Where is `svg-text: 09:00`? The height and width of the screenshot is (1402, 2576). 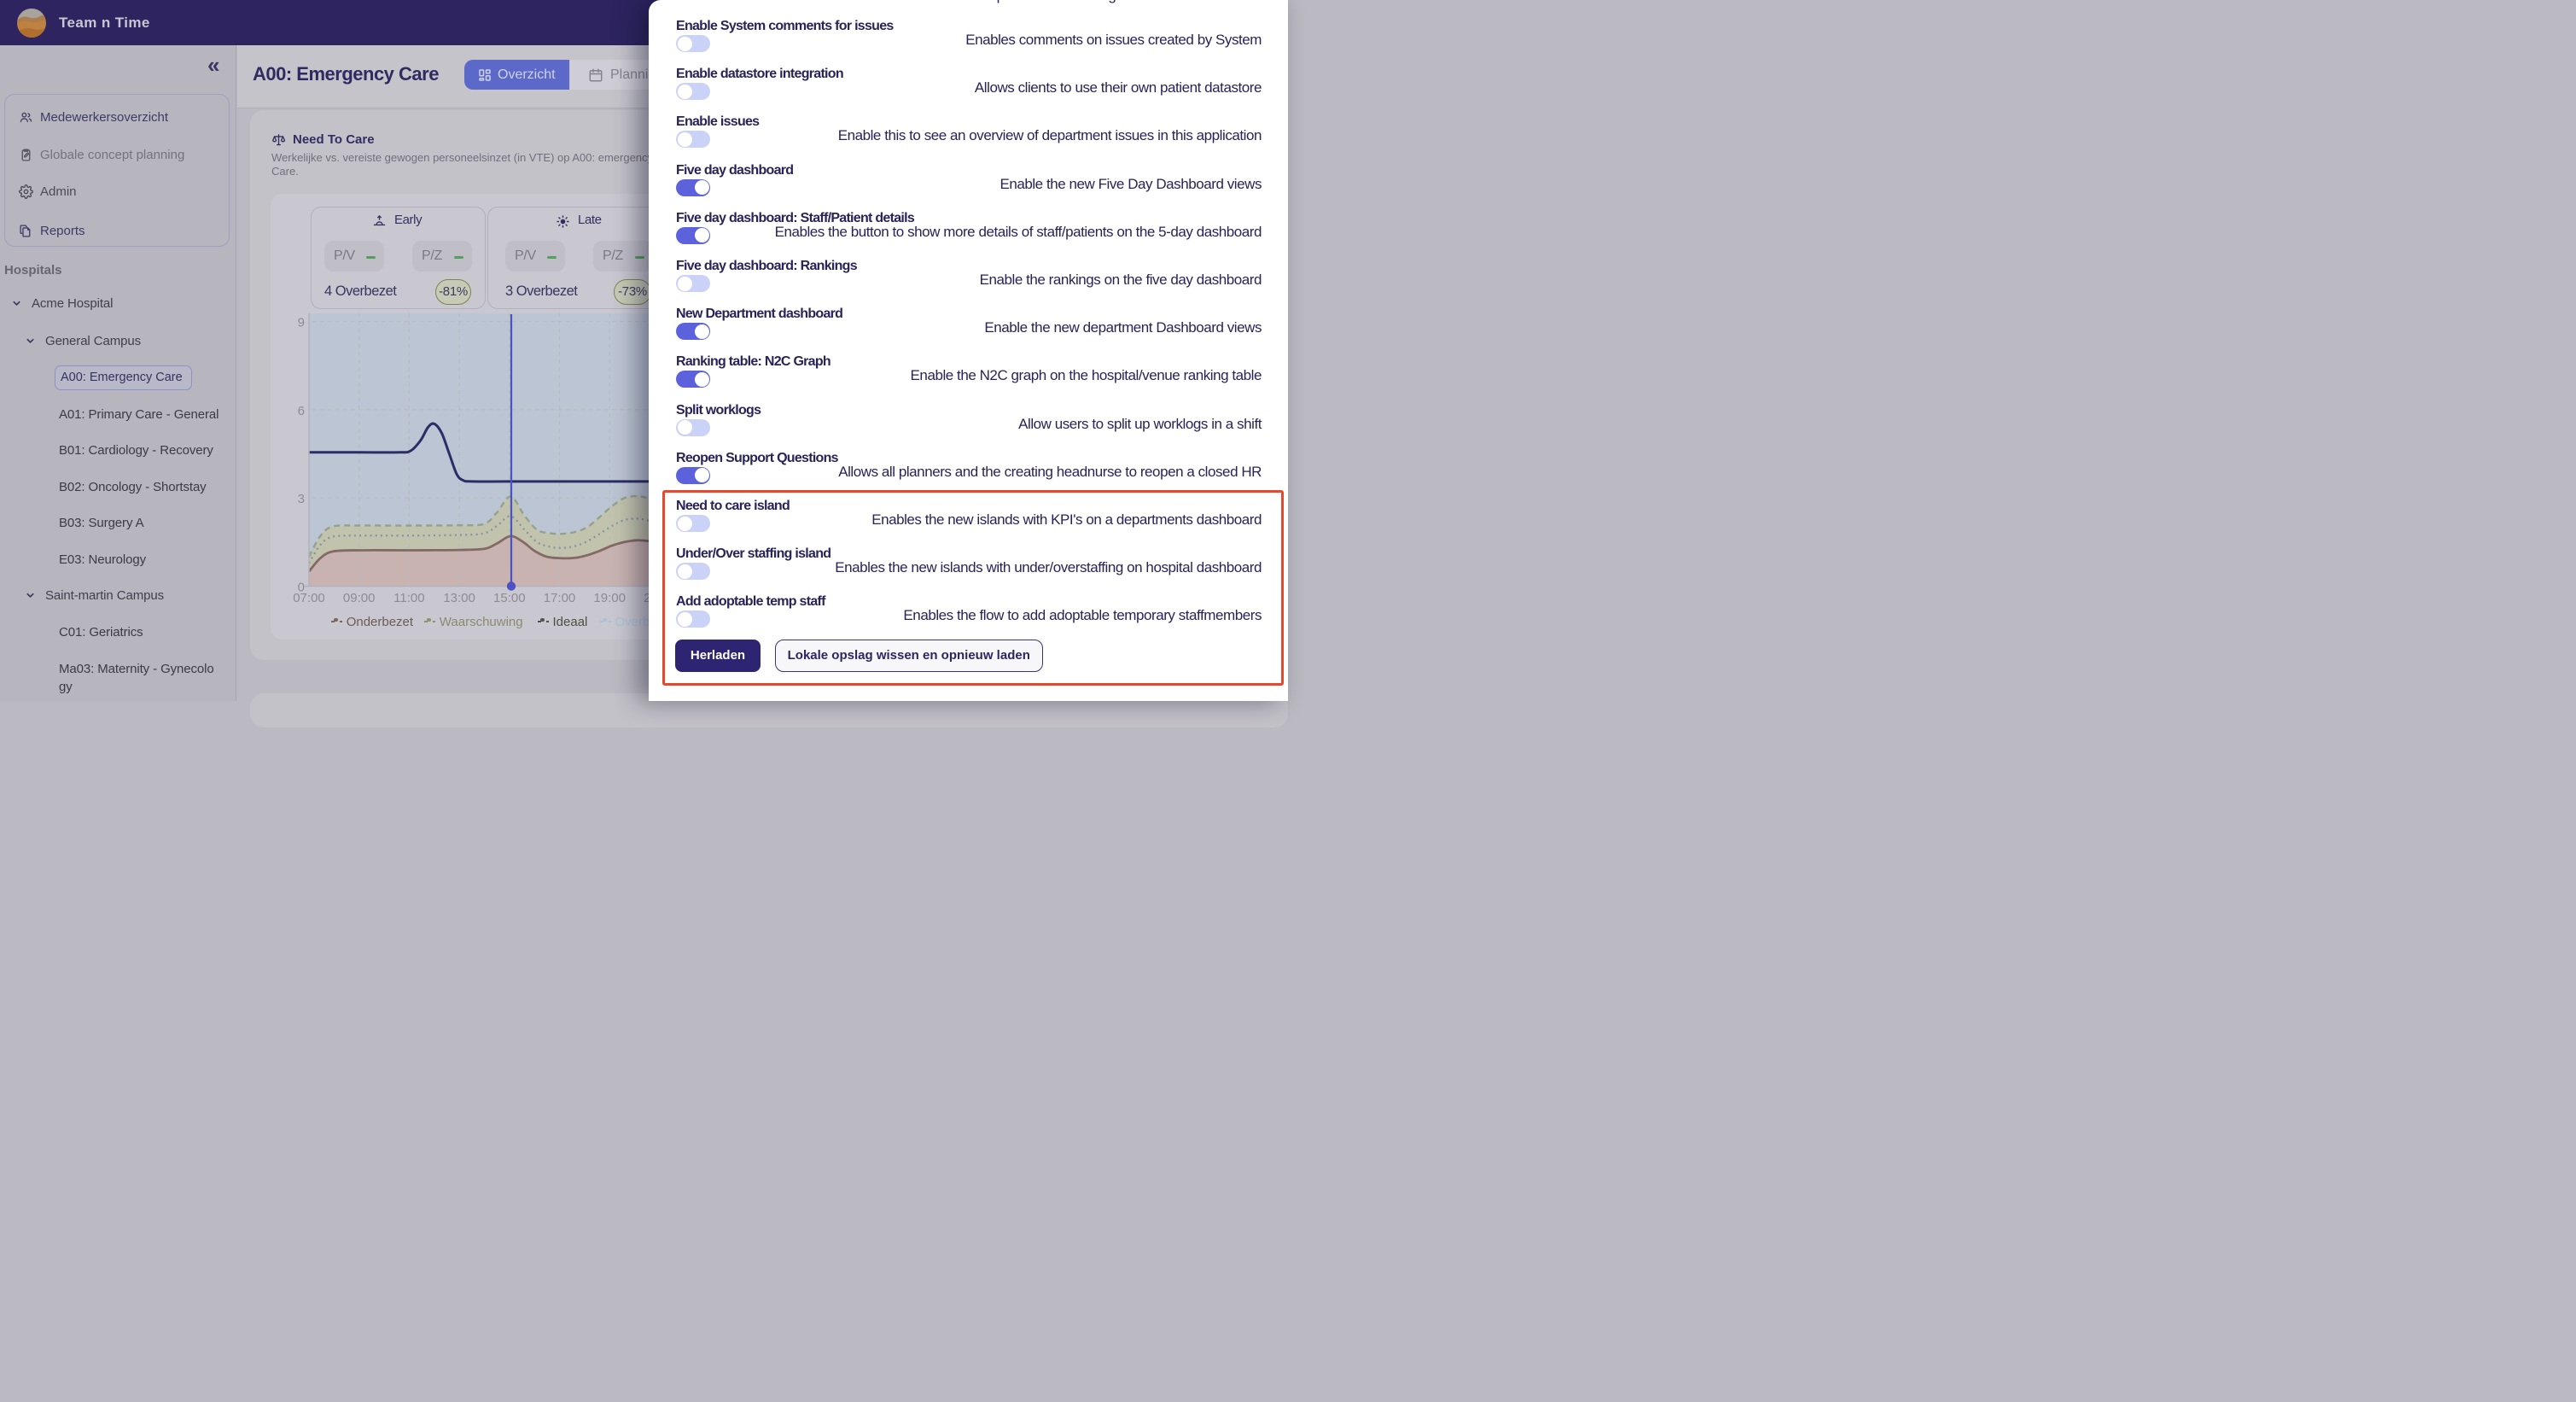 svg-text: 09:00 is located at coordinates (359, 598).